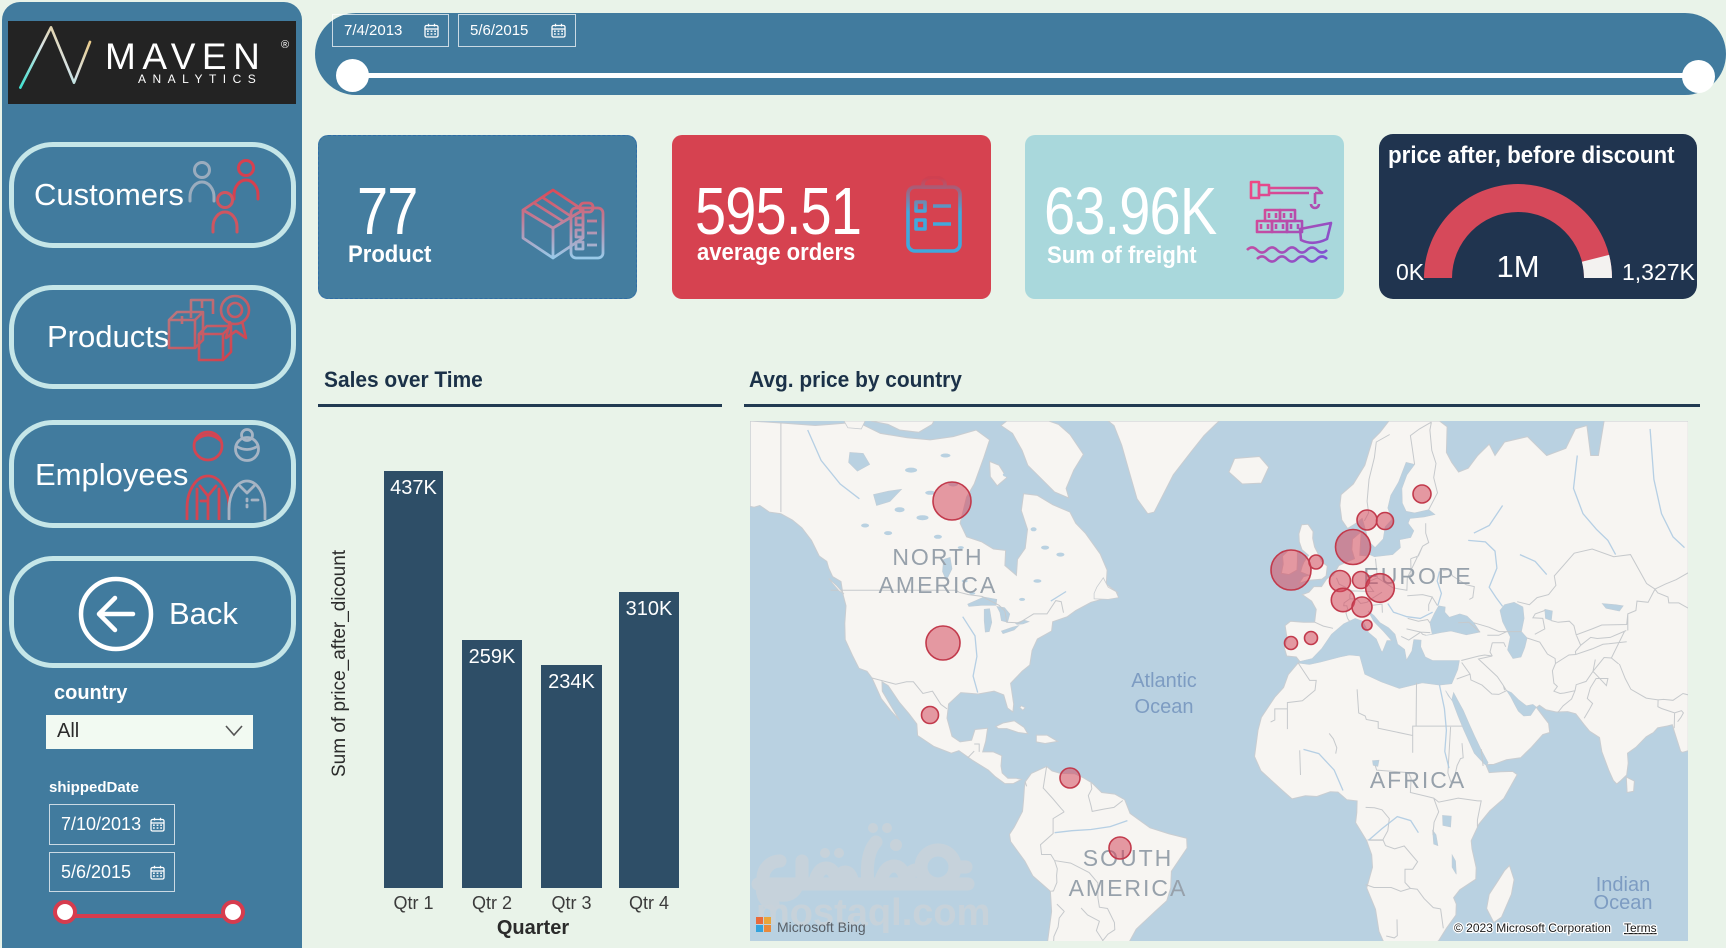 Image resolution: width=1726 pixels, height=948 pixels. I want to click on svg-text: mostaql.com, so click(873, 913).